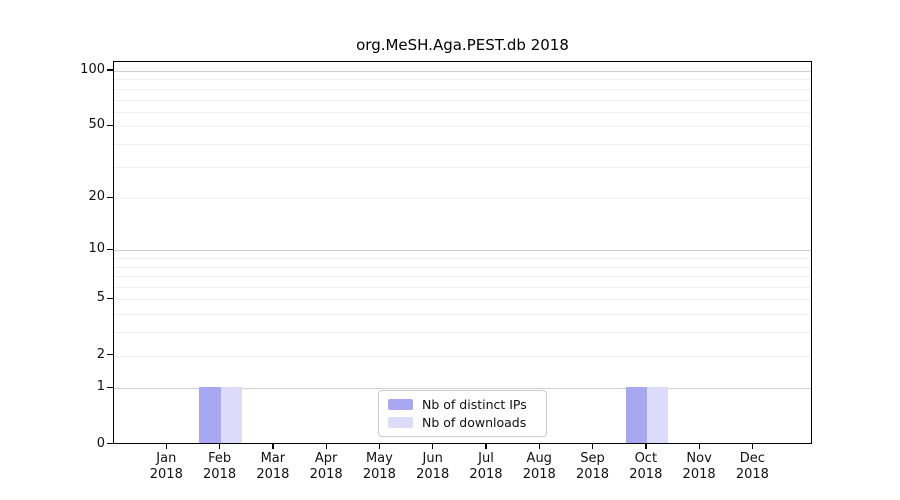  Describe the element at coordinates (752, 466) in the screenshot. I see `x-tick-label-11: Dec 2018` at that location.